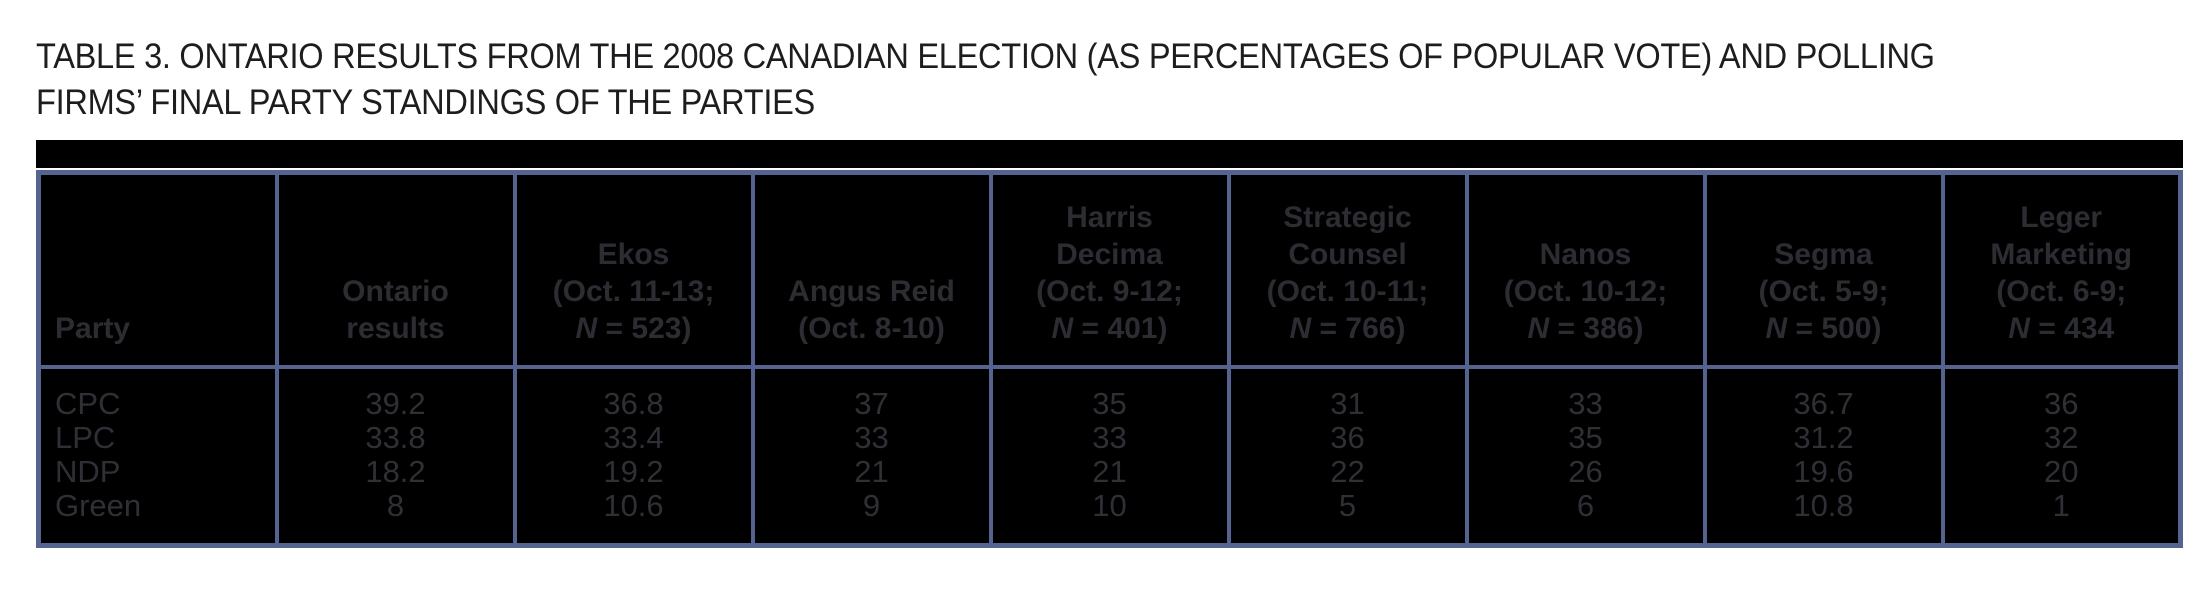 Image resolution: width=2207 pixels, height=605 pixels. Describe the element at coordinates (1347, 517) in the screenshot. I see `value-cell: 5` at that location.